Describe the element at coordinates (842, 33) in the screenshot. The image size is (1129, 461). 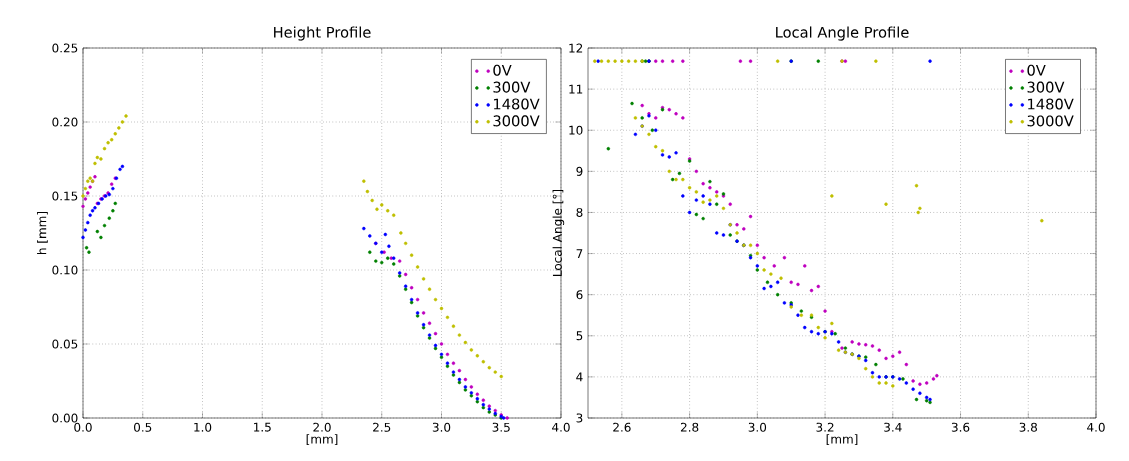
I see `chart-title: Local Angle Profile` at that location.